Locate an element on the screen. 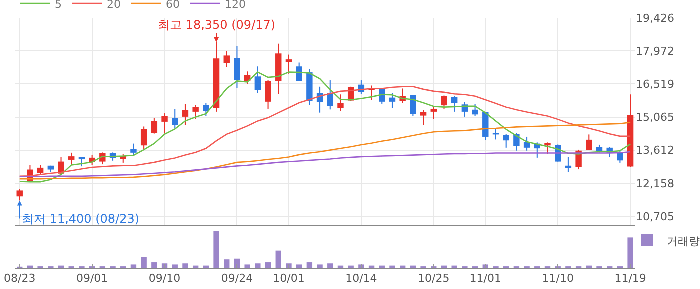 Image resolution: width=700 pixels, height=289 pixels. y-tick-label: 15,065 is located at coordinates (655, 117).